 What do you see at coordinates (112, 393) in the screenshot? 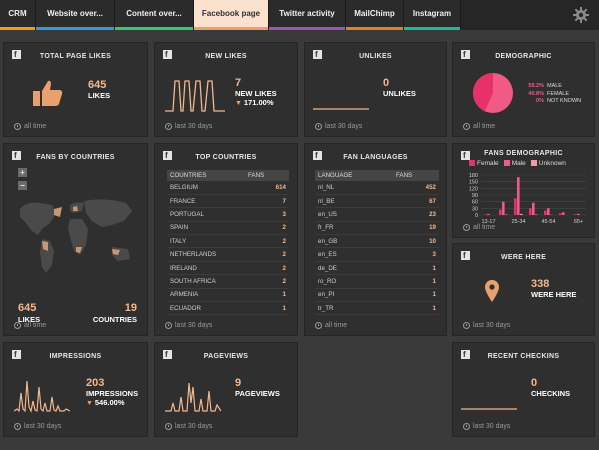
I see `impressions-label: IMPRESSIONS` at bounding box center [112, 393].